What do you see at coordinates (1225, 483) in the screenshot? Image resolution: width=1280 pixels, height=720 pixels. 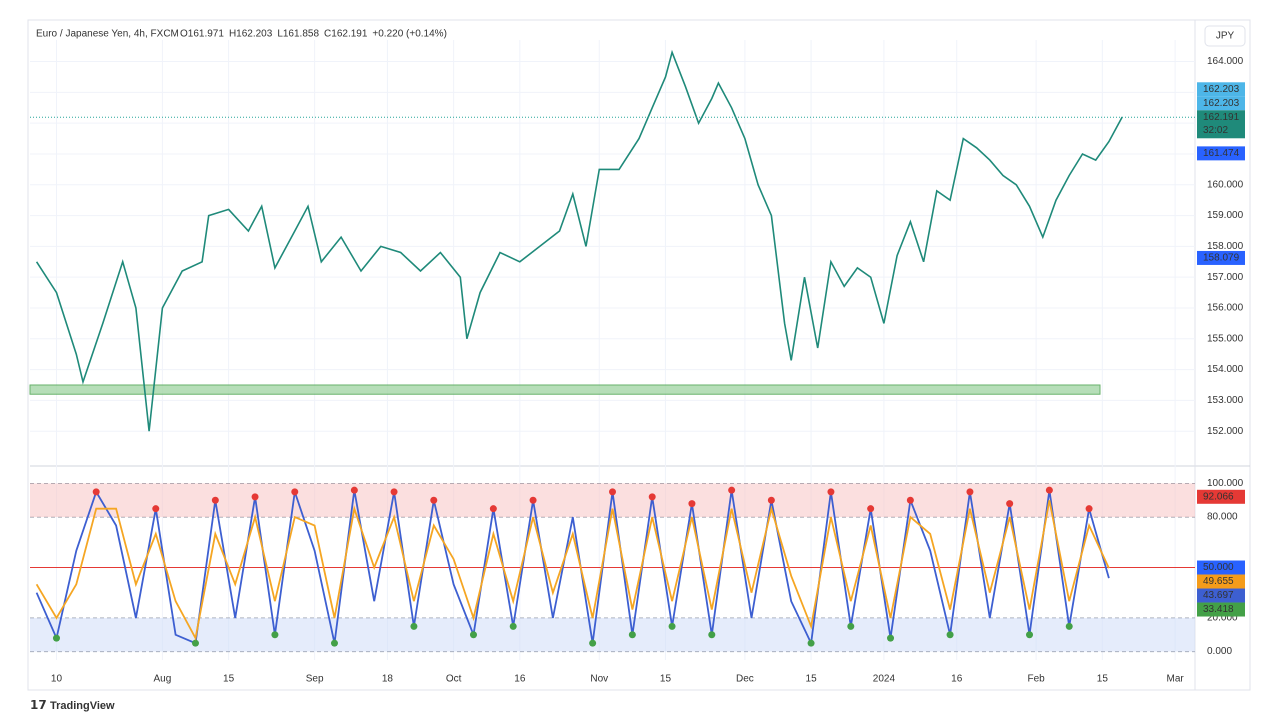 I see `y-tick-label: 100.000` at bounding box center [1225, 483].